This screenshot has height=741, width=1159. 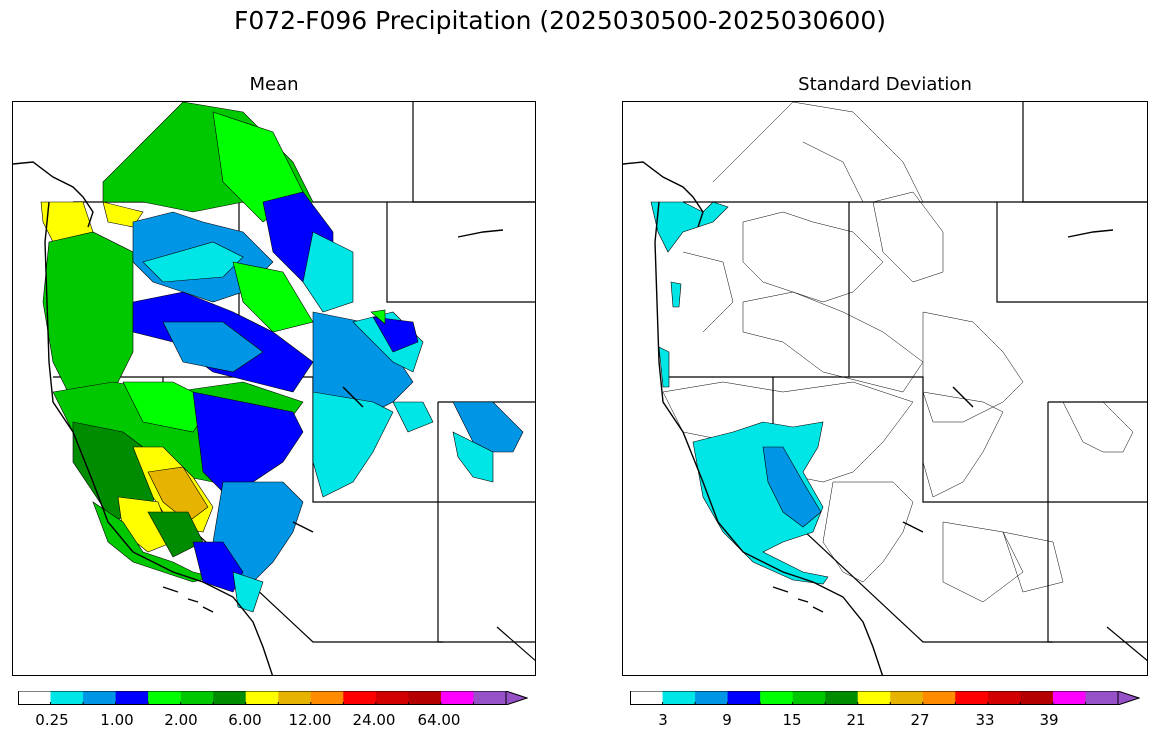 What do you see at coordinates (52, 720) in the screenshot?
I see `mean-tick-label: 0.25` at bounding box center [52, 720].